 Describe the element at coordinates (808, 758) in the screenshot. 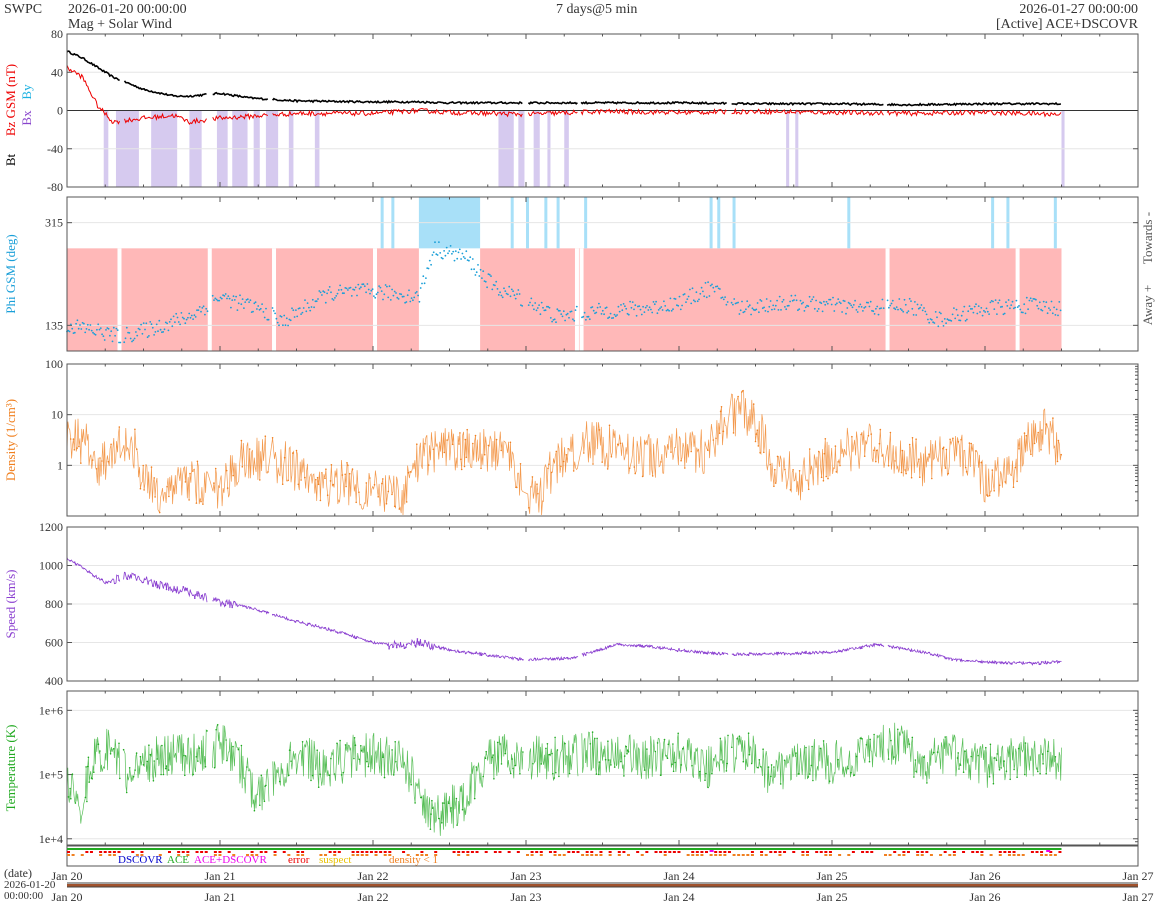

I see `series-temperature` at that location.